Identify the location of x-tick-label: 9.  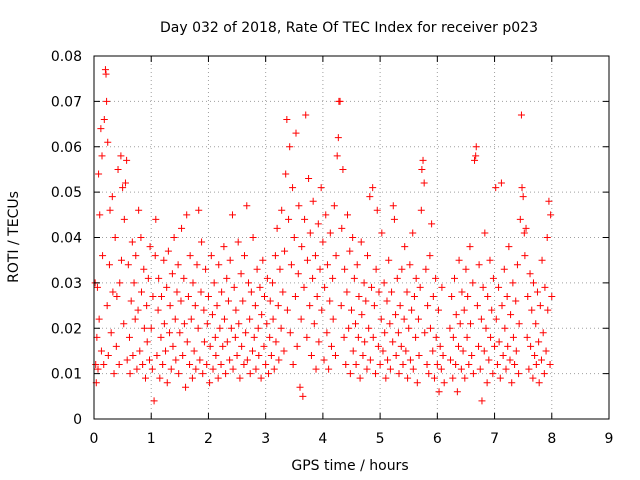
(609, 439).